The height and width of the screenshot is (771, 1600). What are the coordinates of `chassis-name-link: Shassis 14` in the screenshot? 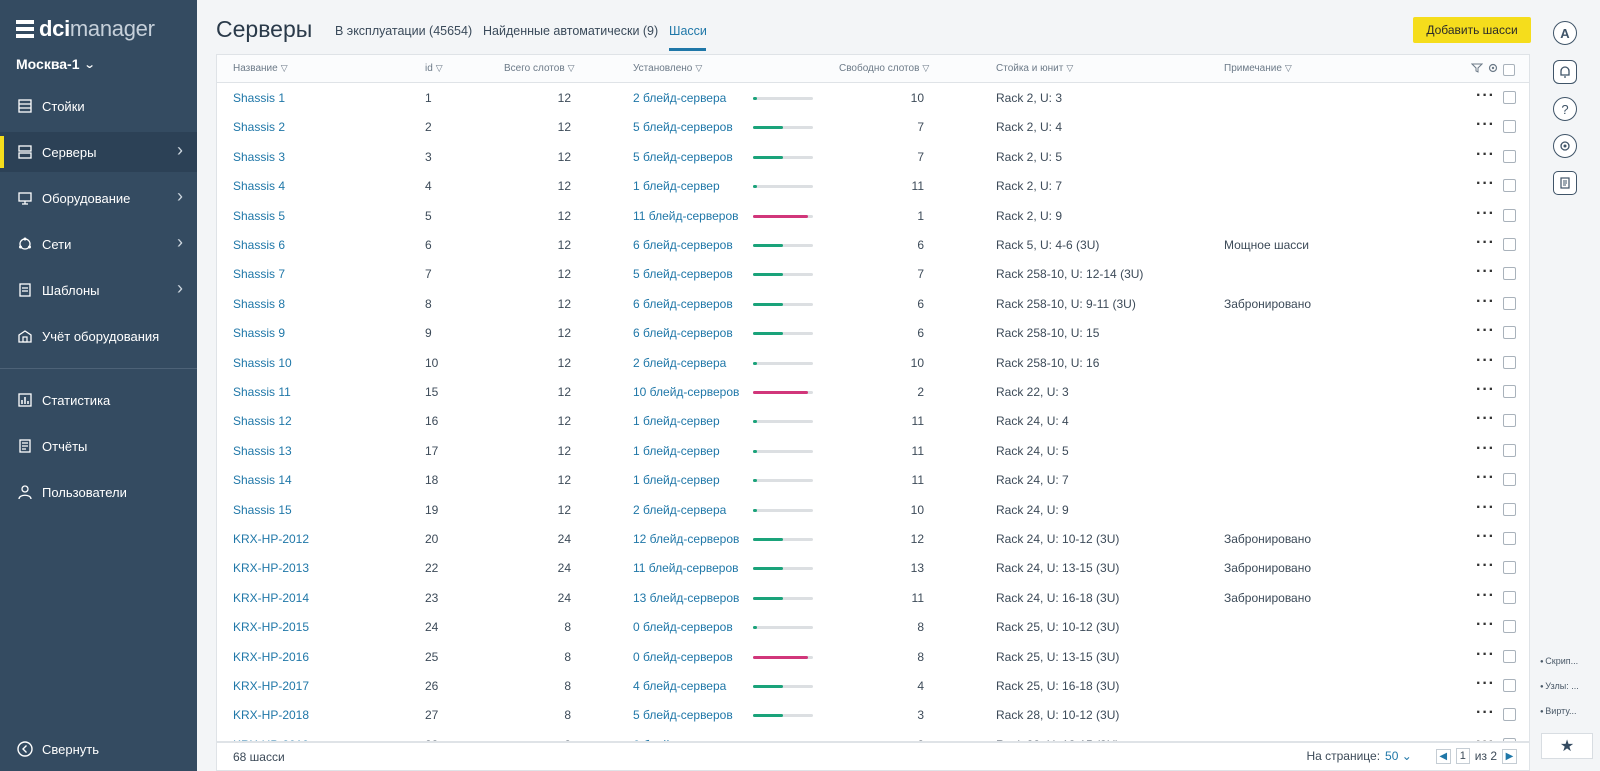 It's located at (262, 480).